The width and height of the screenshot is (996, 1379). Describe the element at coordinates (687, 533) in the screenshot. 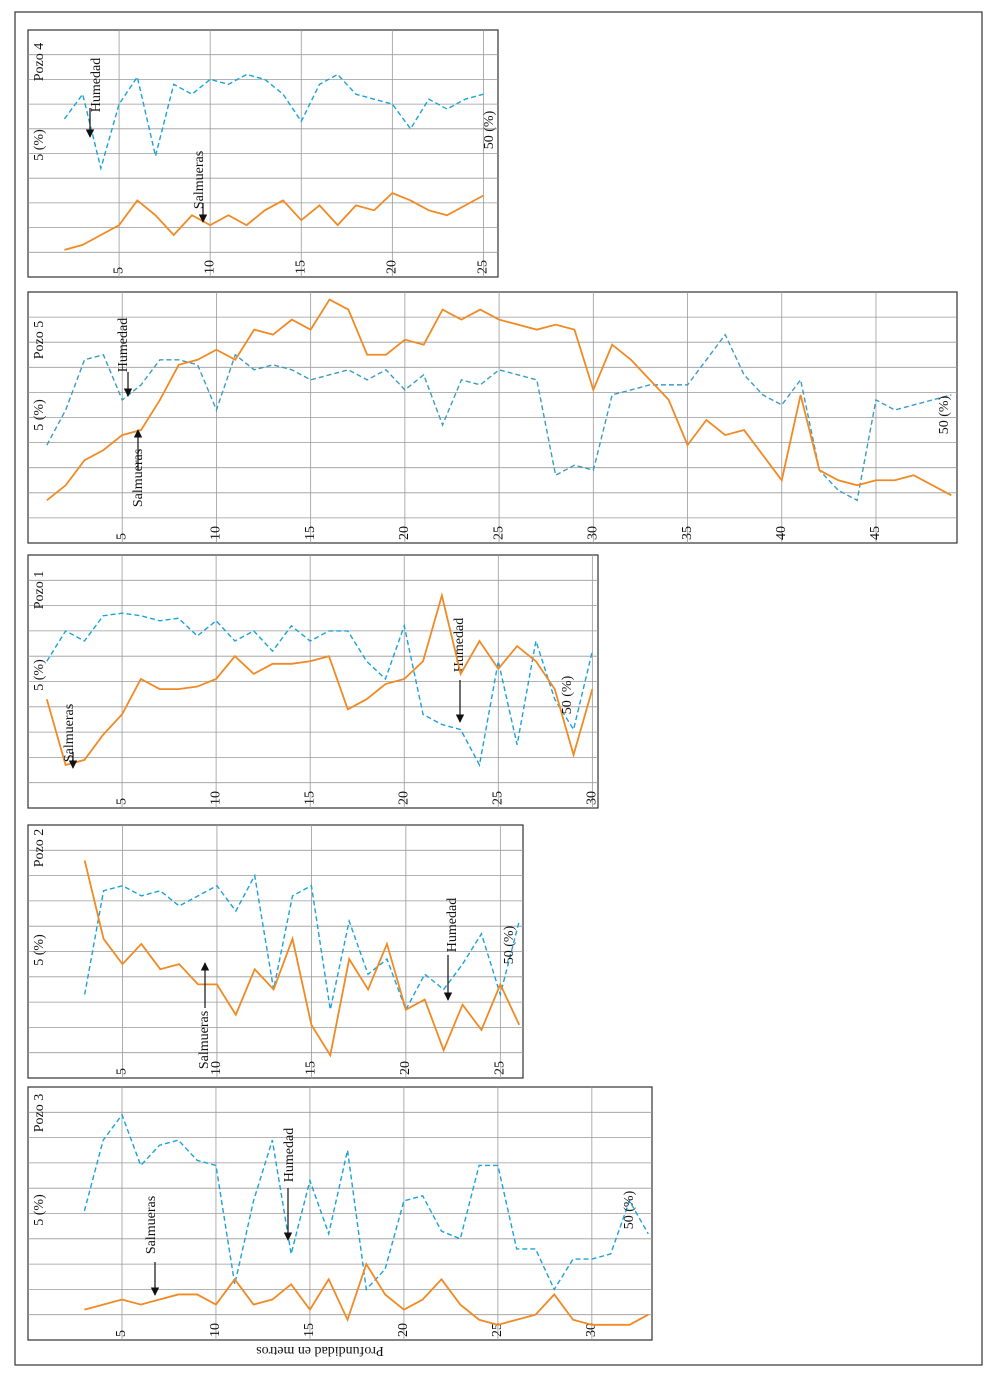

I see `x-tick-label: 35` at that location.